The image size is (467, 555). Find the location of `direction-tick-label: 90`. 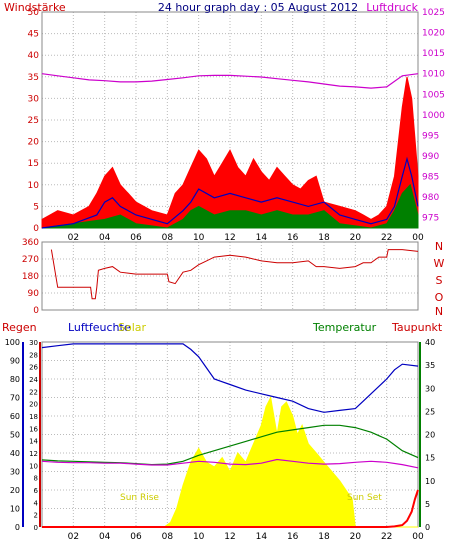

direction-tick-label: 90 is located at coordinates (34, 294).